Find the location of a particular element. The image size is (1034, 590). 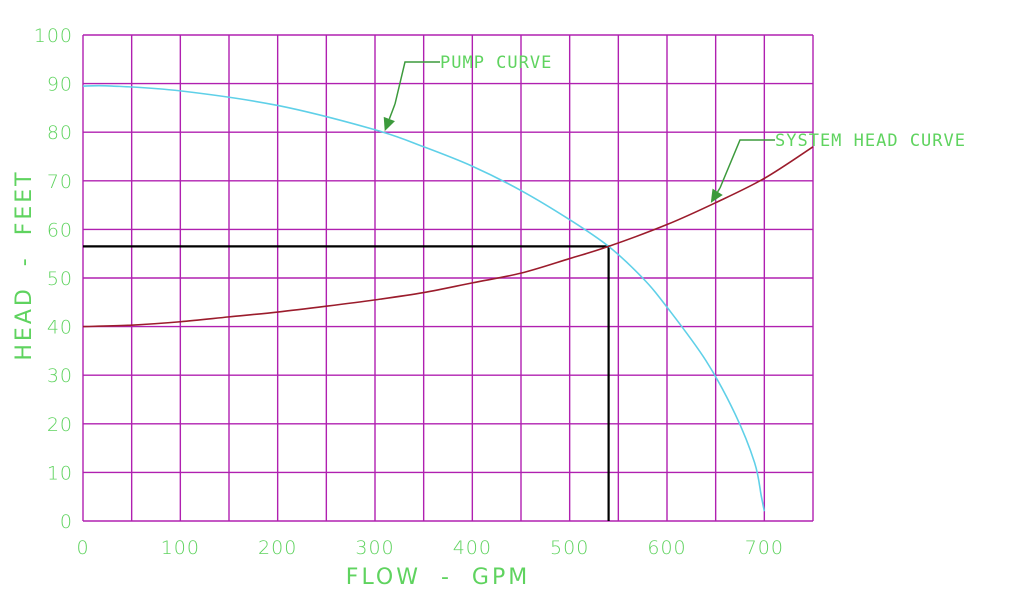

y-tick-label: 30 is located at coordinates (60, 376).